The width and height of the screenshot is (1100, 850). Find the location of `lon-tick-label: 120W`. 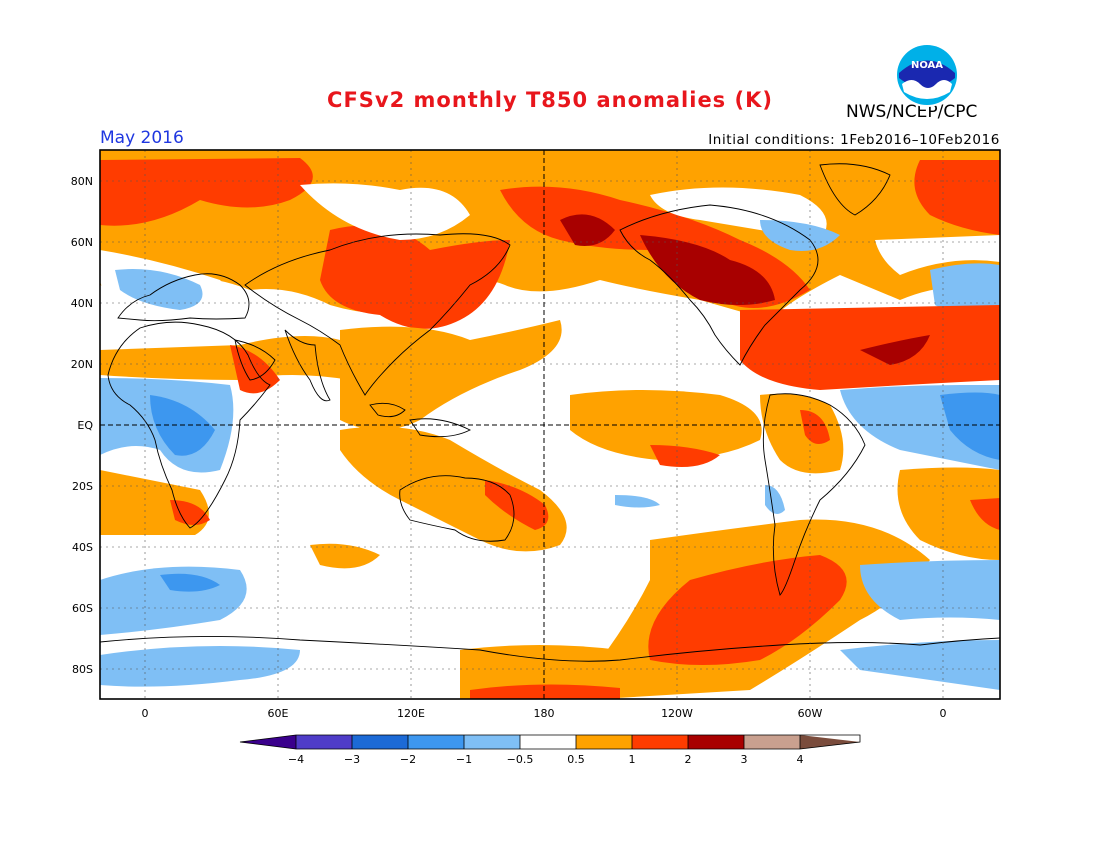

lon-tick-label: 120W is located at coordinates (677, 713).